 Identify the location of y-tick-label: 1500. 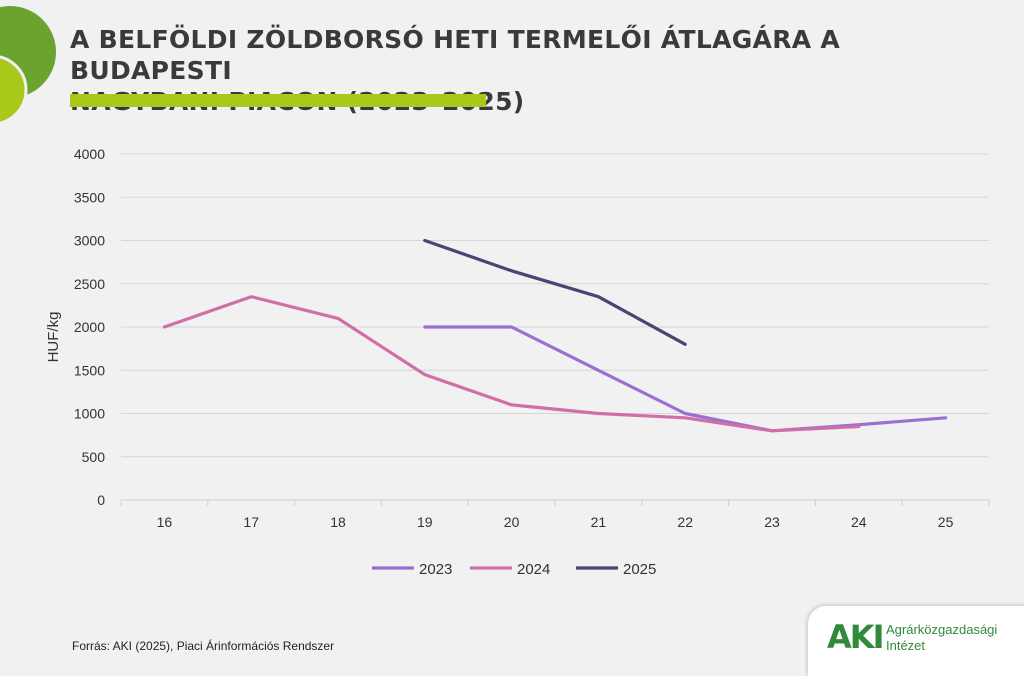
(89, 370).